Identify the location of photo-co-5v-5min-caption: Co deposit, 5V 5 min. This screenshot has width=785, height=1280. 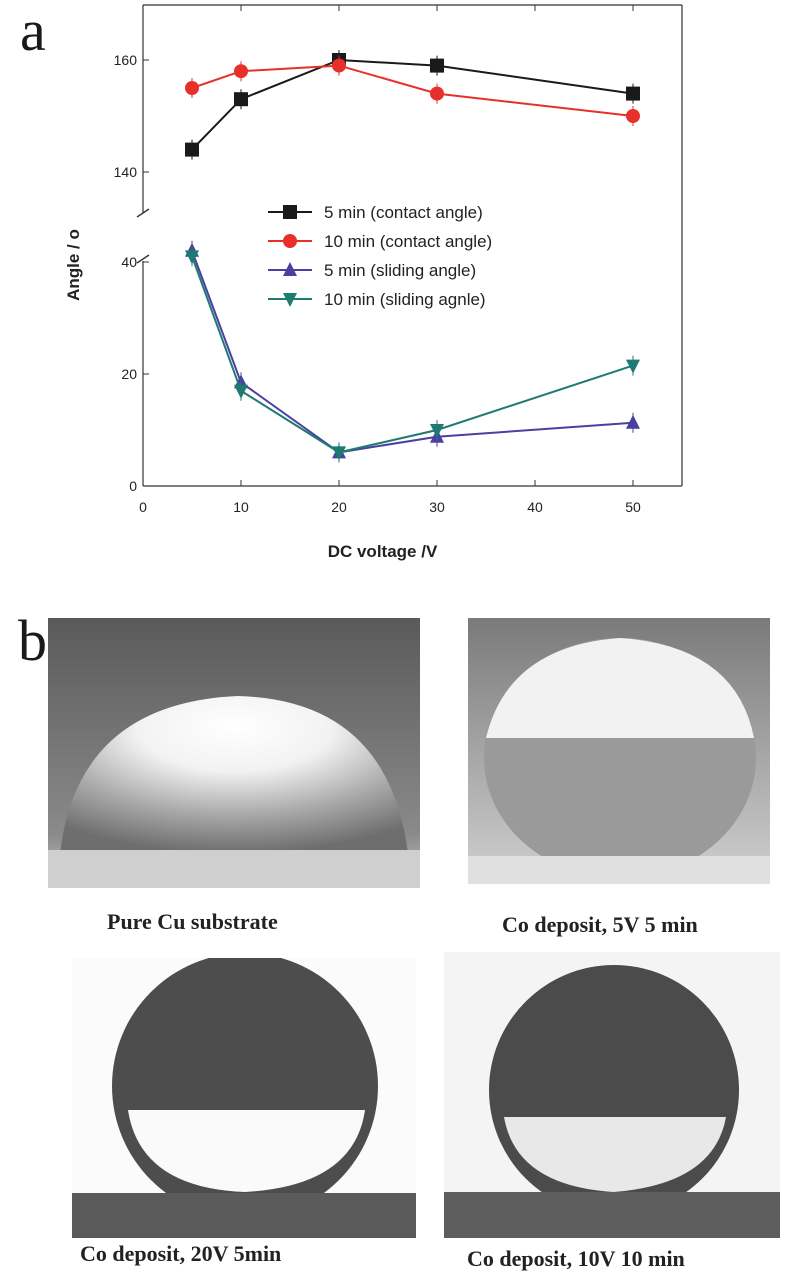
(600, 924).